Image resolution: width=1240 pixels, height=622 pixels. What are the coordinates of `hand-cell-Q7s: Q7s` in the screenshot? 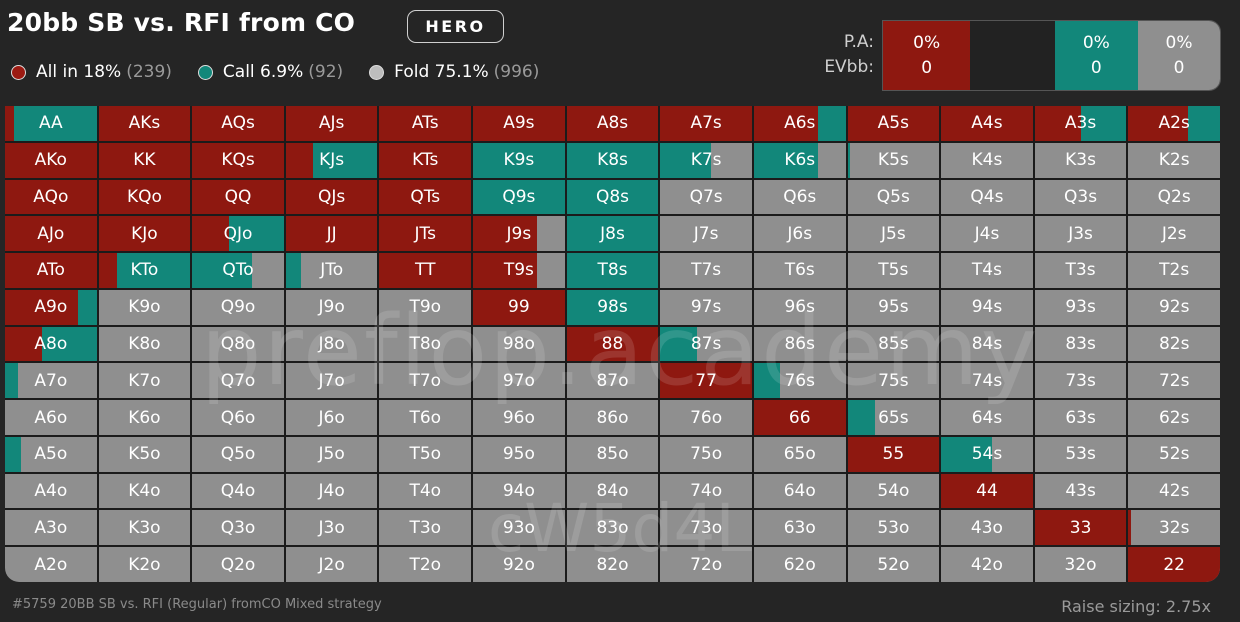 It's located at (706, 197).